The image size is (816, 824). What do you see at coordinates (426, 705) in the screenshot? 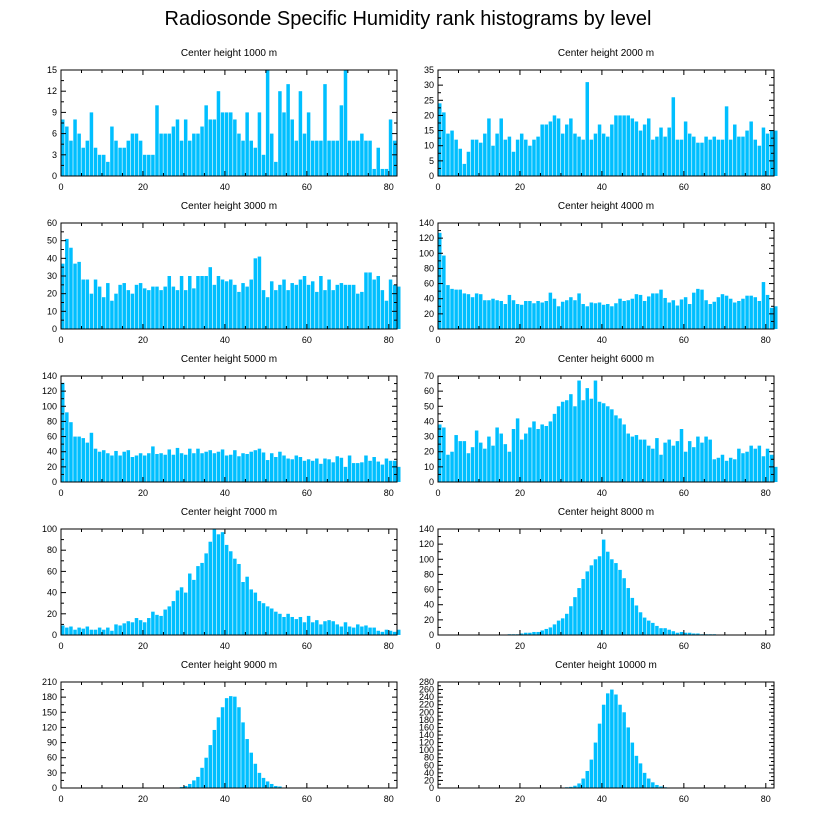
I see `y-tick-label: 220` at bounding box center [426, 705].